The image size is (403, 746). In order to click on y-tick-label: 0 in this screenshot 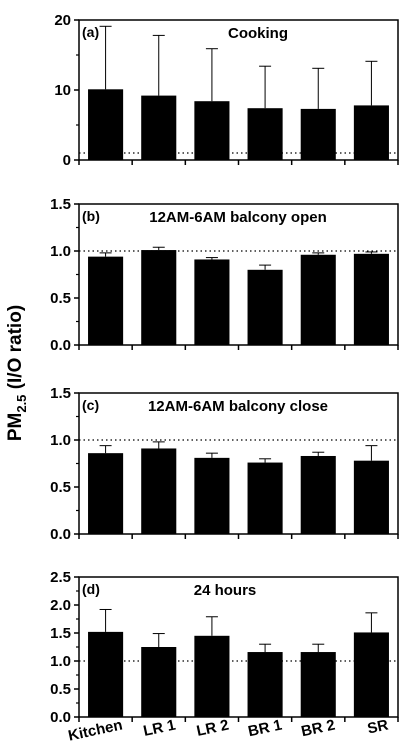, I will do `click(67, 160)`.